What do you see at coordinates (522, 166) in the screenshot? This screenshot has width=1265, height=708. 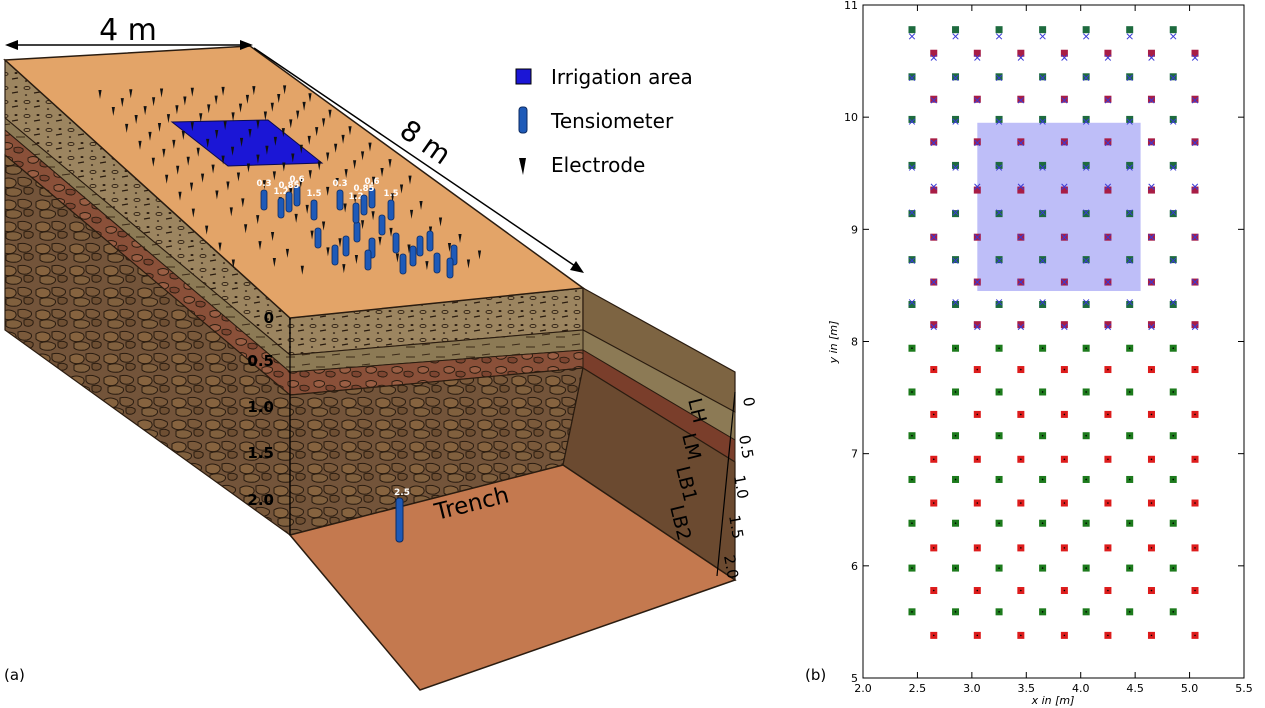 I see `electrode-legend-icon` at bounding box center [522, 166].